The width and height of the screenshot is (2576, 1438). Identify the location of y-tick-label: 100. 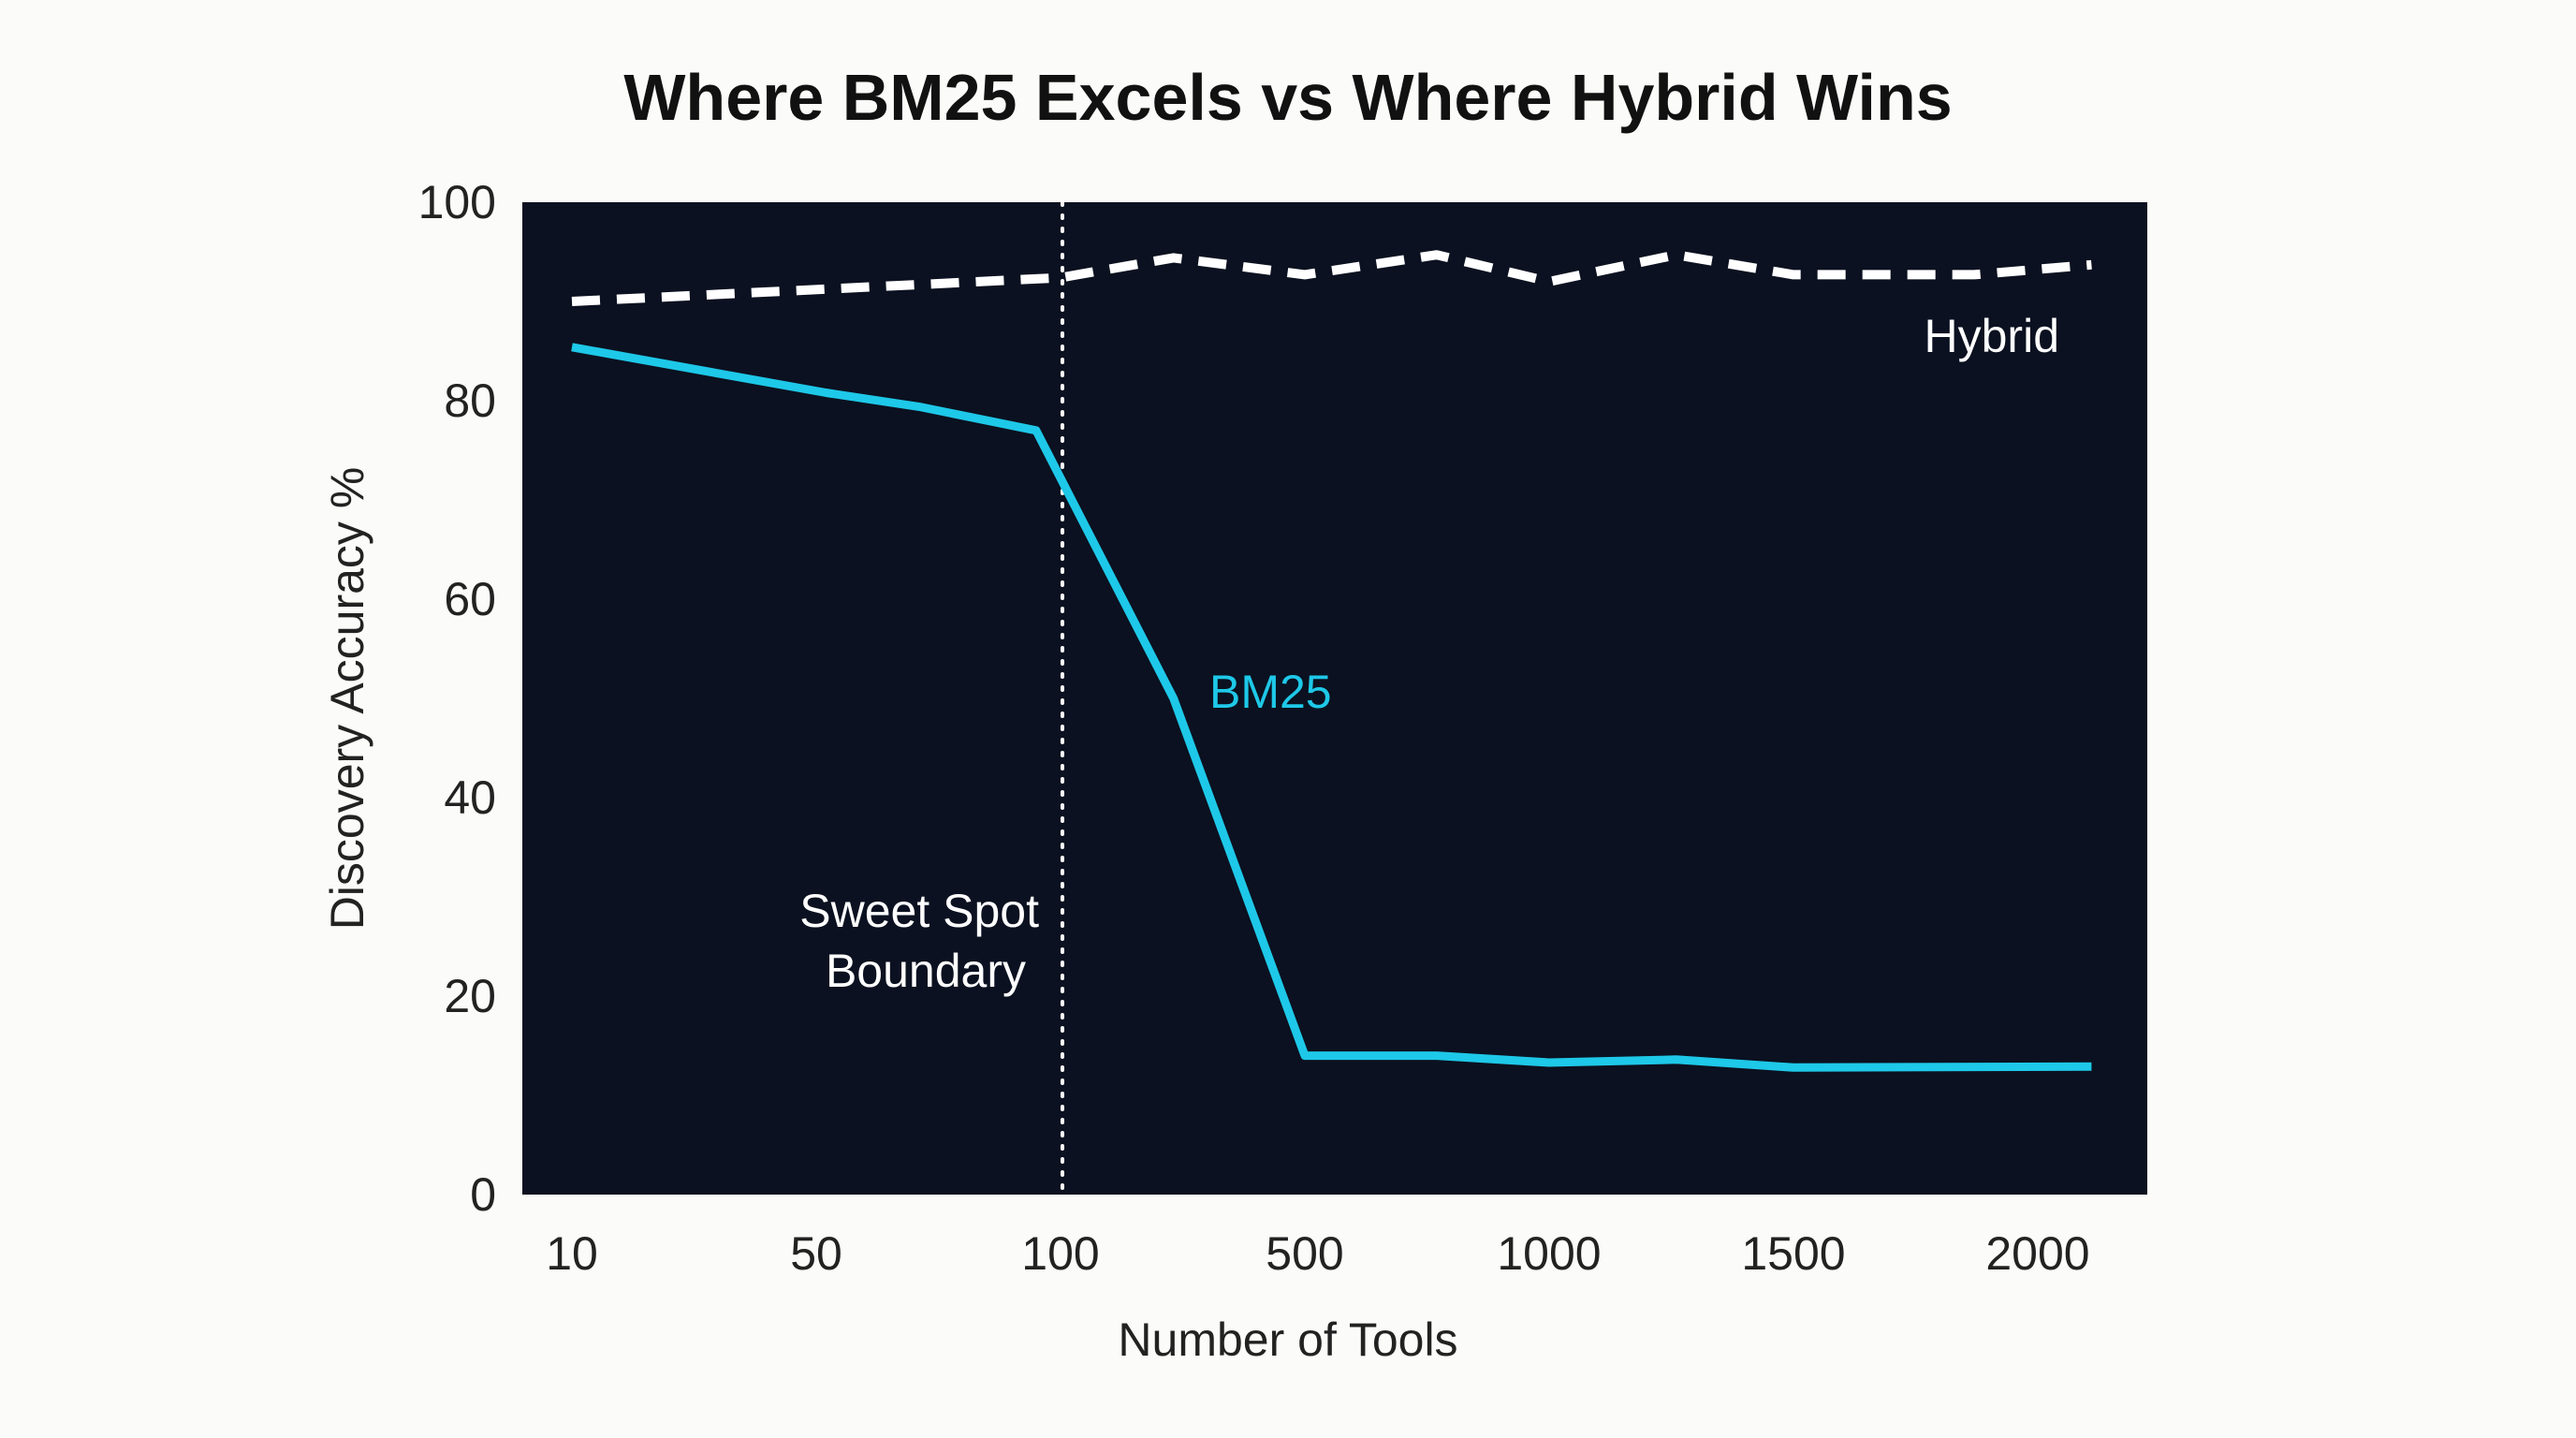
(457, 202).